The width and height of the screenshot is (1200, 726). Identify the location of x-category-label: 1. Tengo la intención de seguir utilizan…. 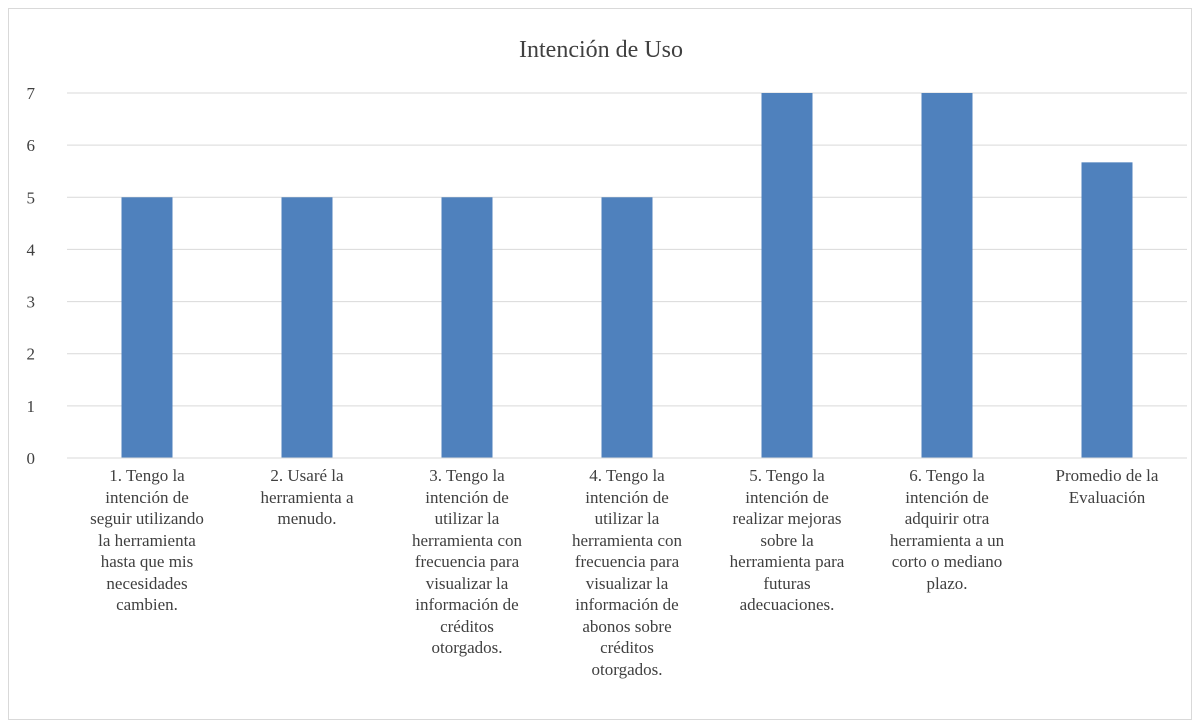
(147, 540).